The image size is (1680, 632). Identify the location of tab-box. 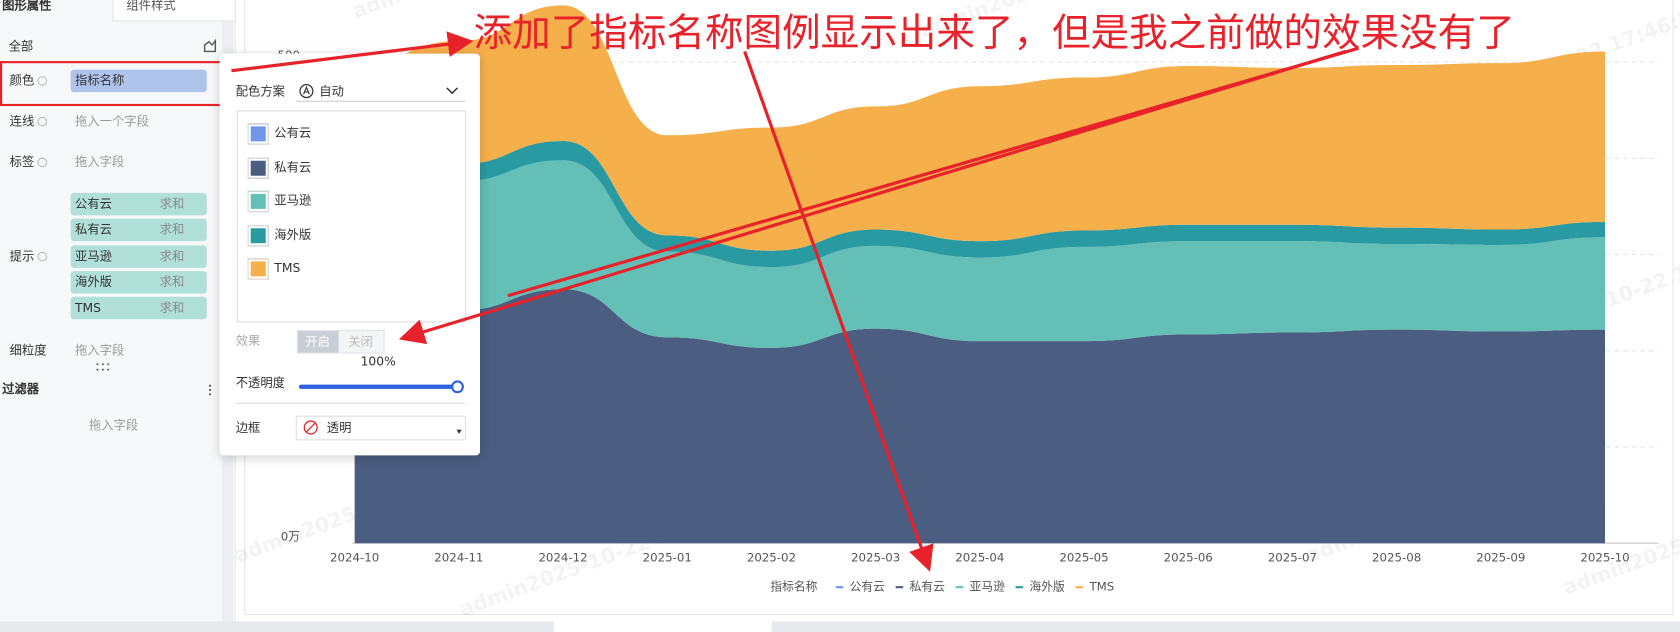
(174, 11).